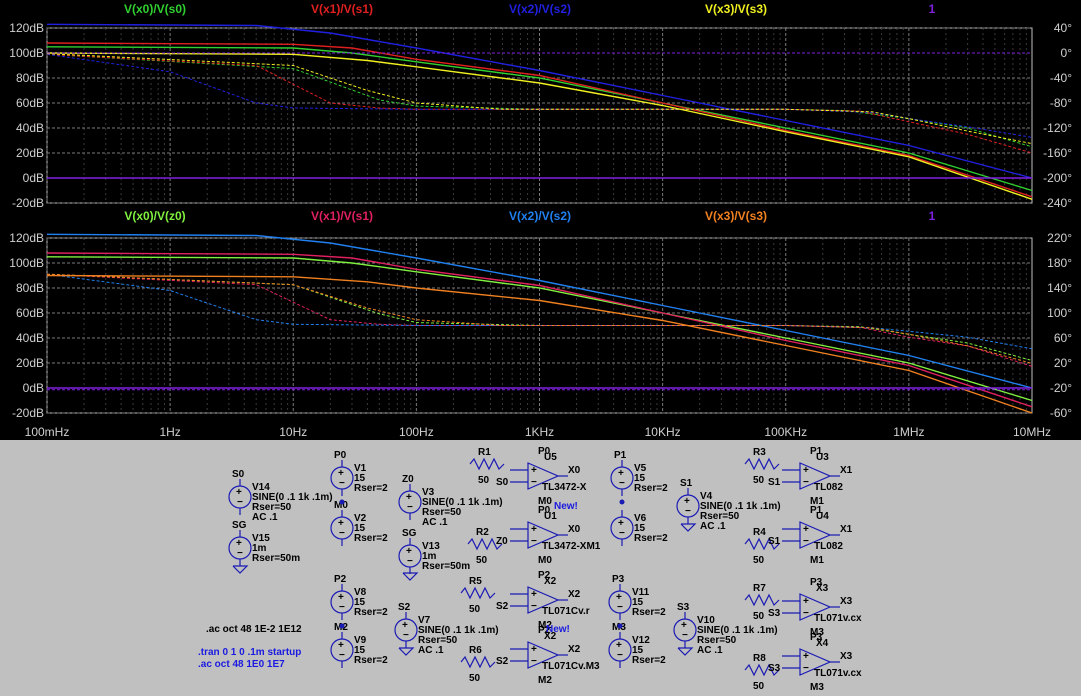 Image resolution: width=1081 pixels, height=696 pixels. What do you see at coordinates (543, 600) in the screenshot?
I see `opamp: +− X2 X2 S2 P2 M2 TL071Cv.r` at bounding box center [543, 600].